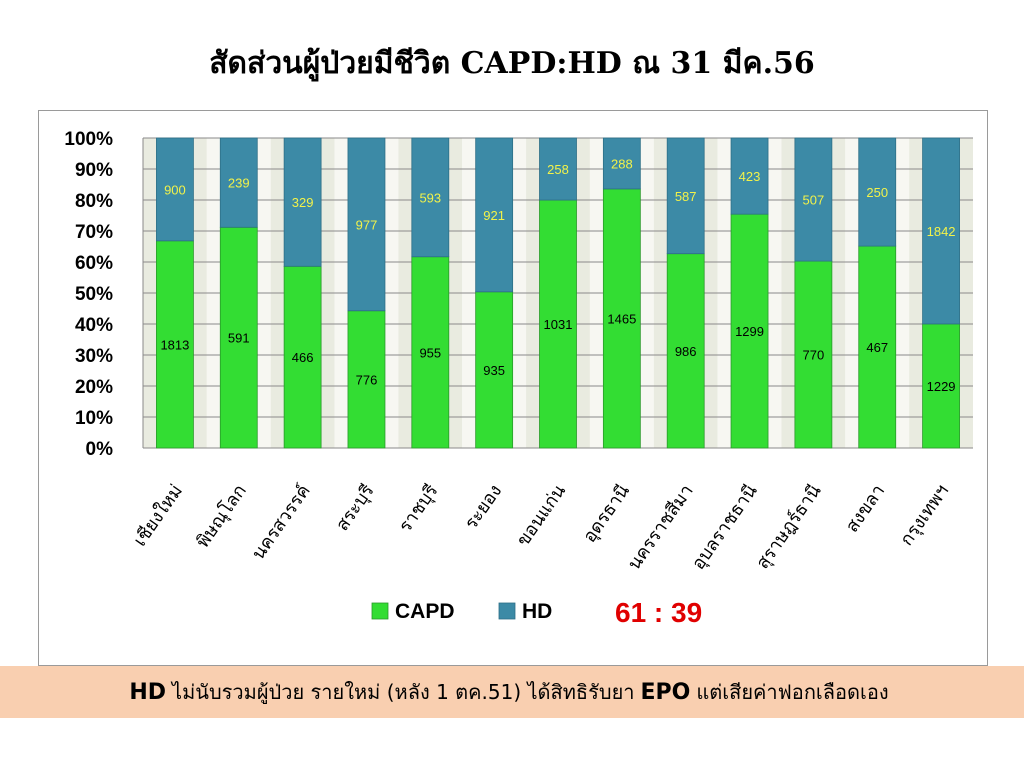 Image resolution: width=1024 pixels, height=768 pixels. I want to click on legend-swatch-capd, so click(380, 611).